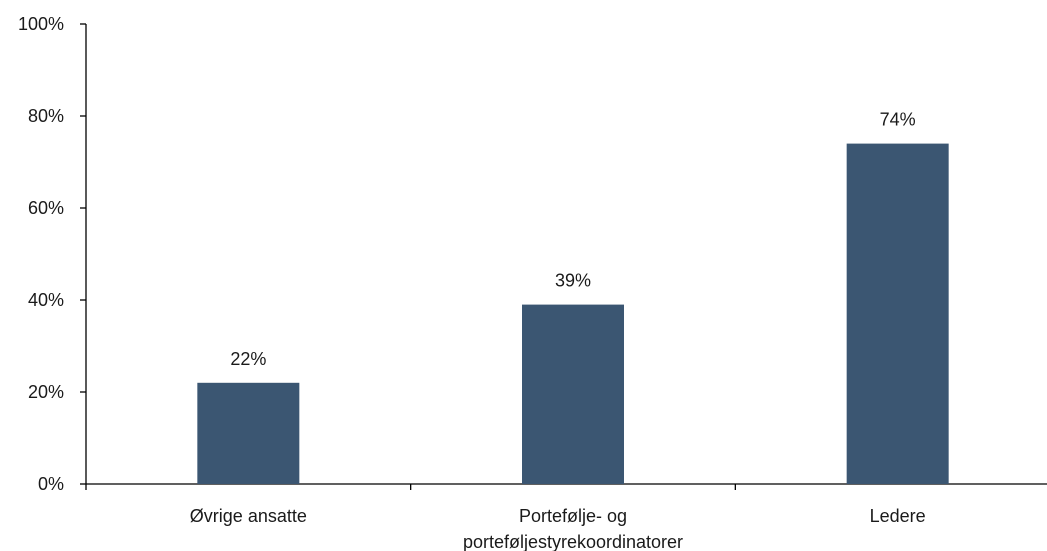  I want to click on y-axis: 0% 20% 40% 60% 80% 100%, so click(52, 254).